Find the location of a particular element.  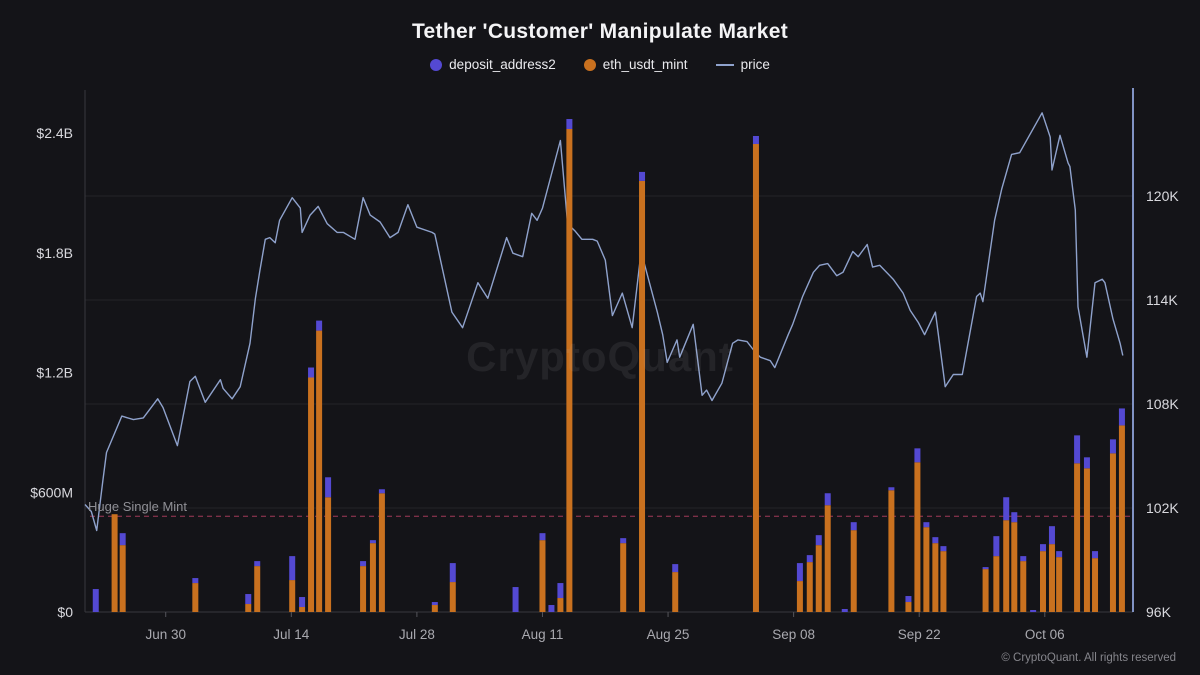

chart-title: Tether 'Customer' Manipulate Market is located at coordinates (599, 31).